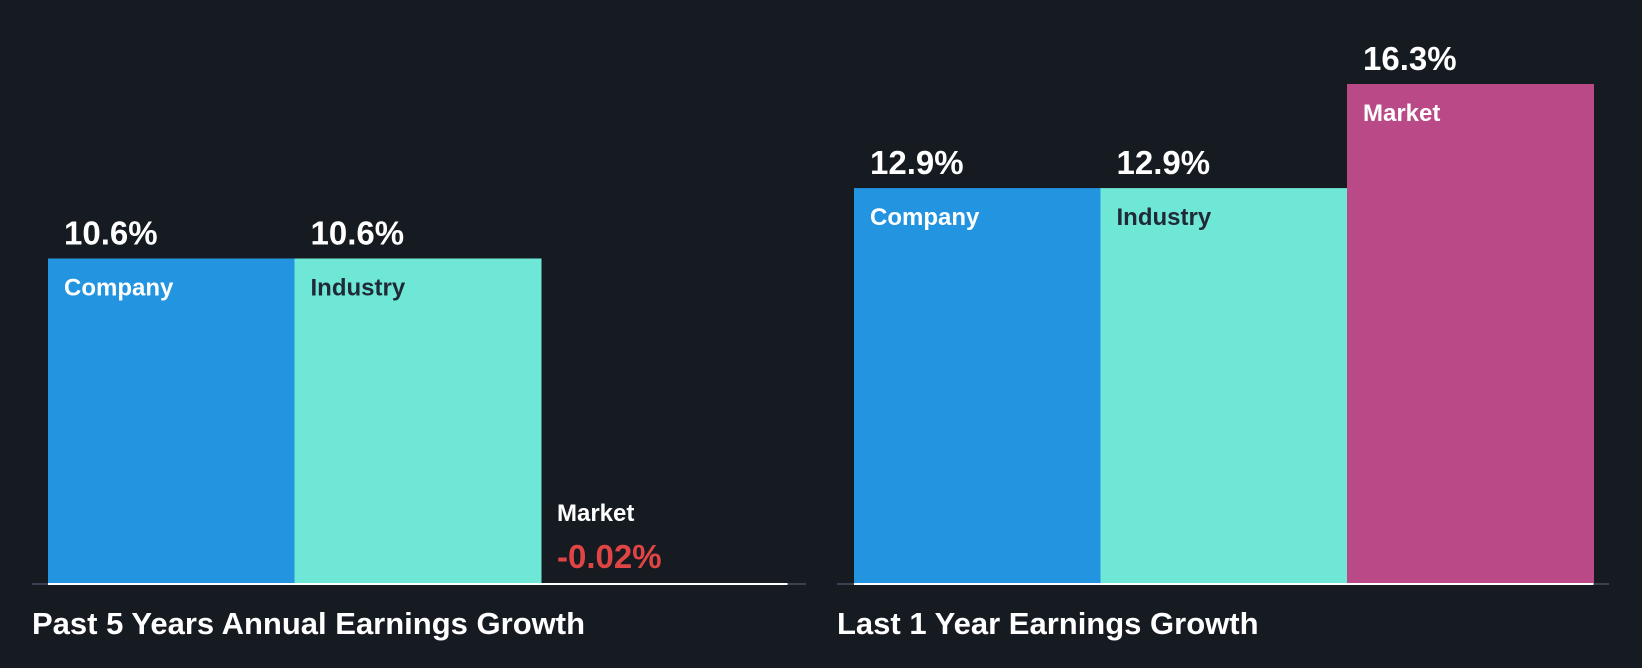 This screenshot has height=668, width=1642. I want to click on value-label-market: -0.02%, so click(609, 556).